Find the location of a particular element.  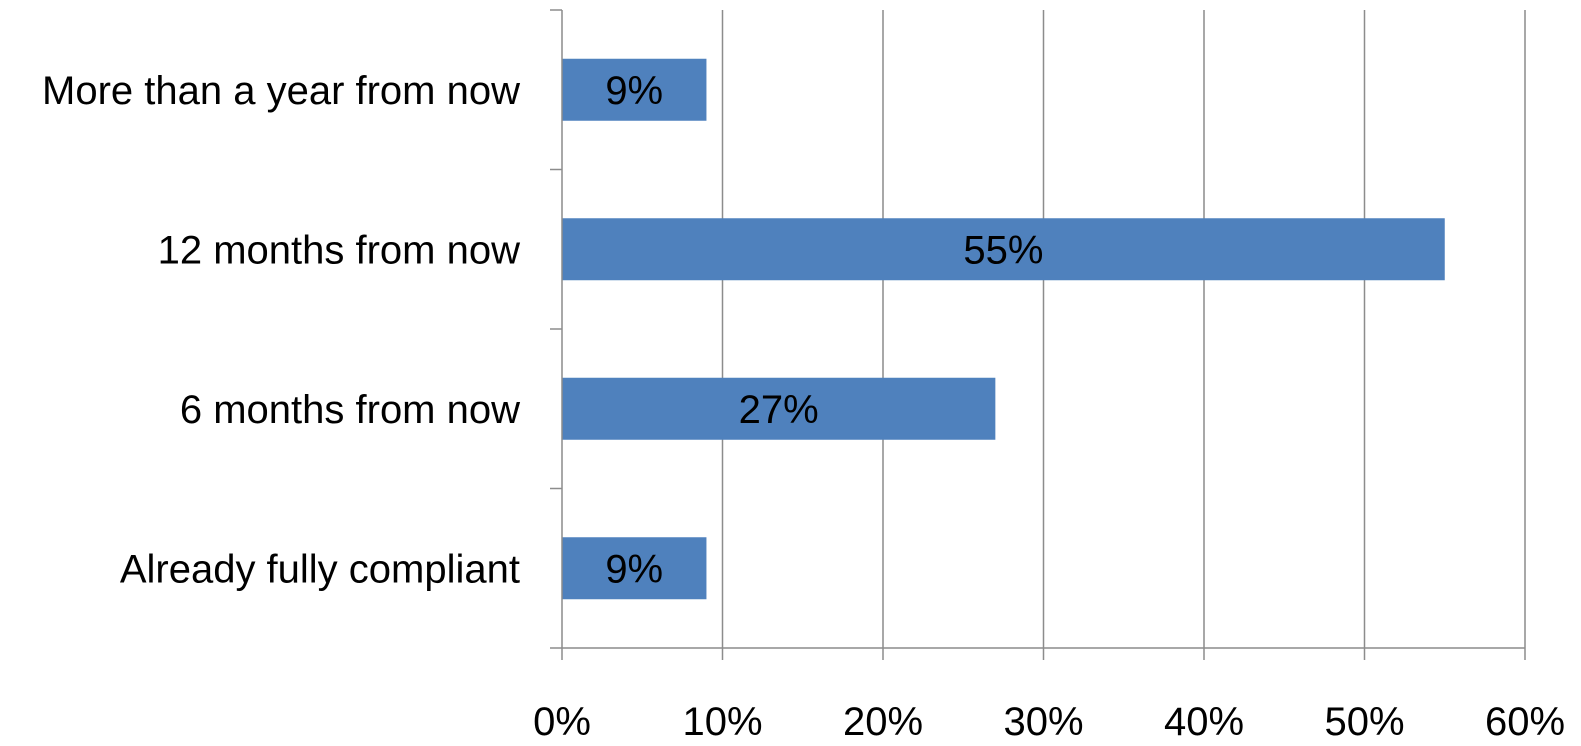

x-tick-label-2: 20% is located at coordinates (883, 722).